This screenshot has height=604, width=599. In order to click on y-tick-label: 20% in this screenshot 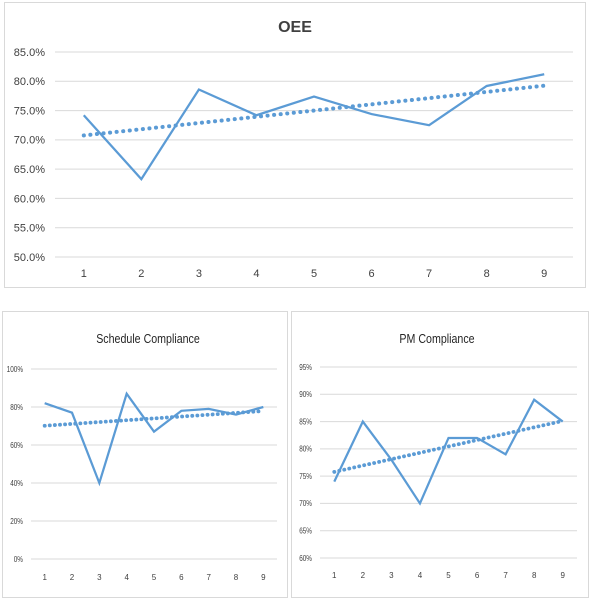, I will do `click(16, 521)`.